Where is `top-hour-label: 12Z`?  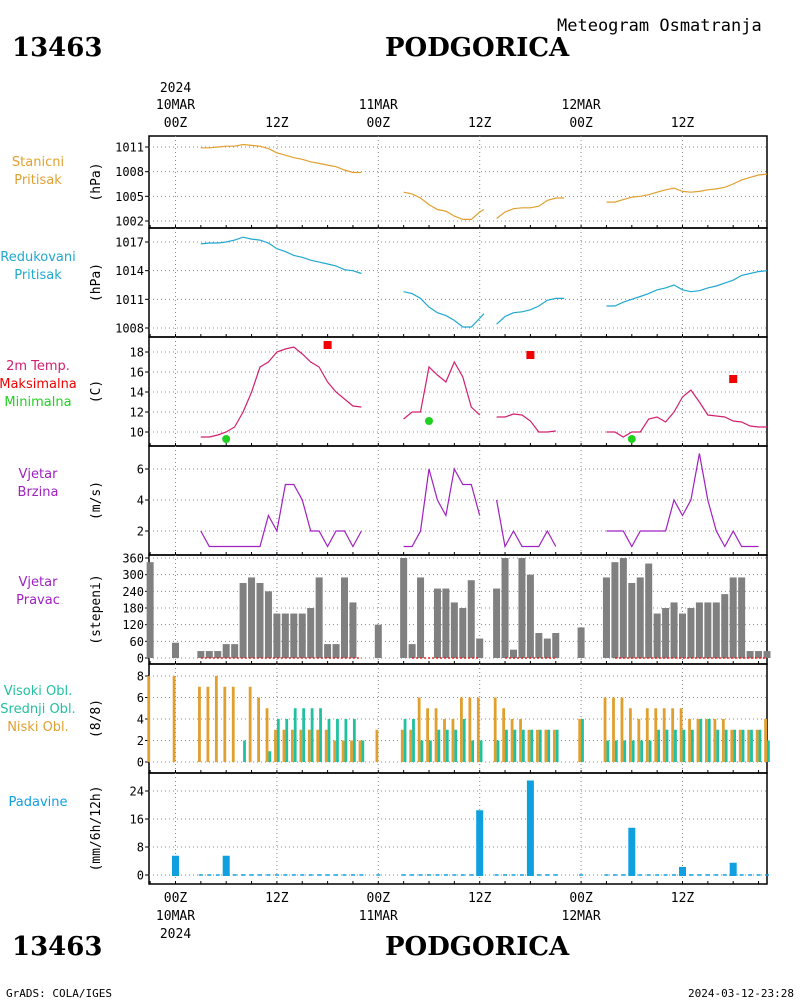
top-hour-label: 12Z is located at coordinates (277, 123).